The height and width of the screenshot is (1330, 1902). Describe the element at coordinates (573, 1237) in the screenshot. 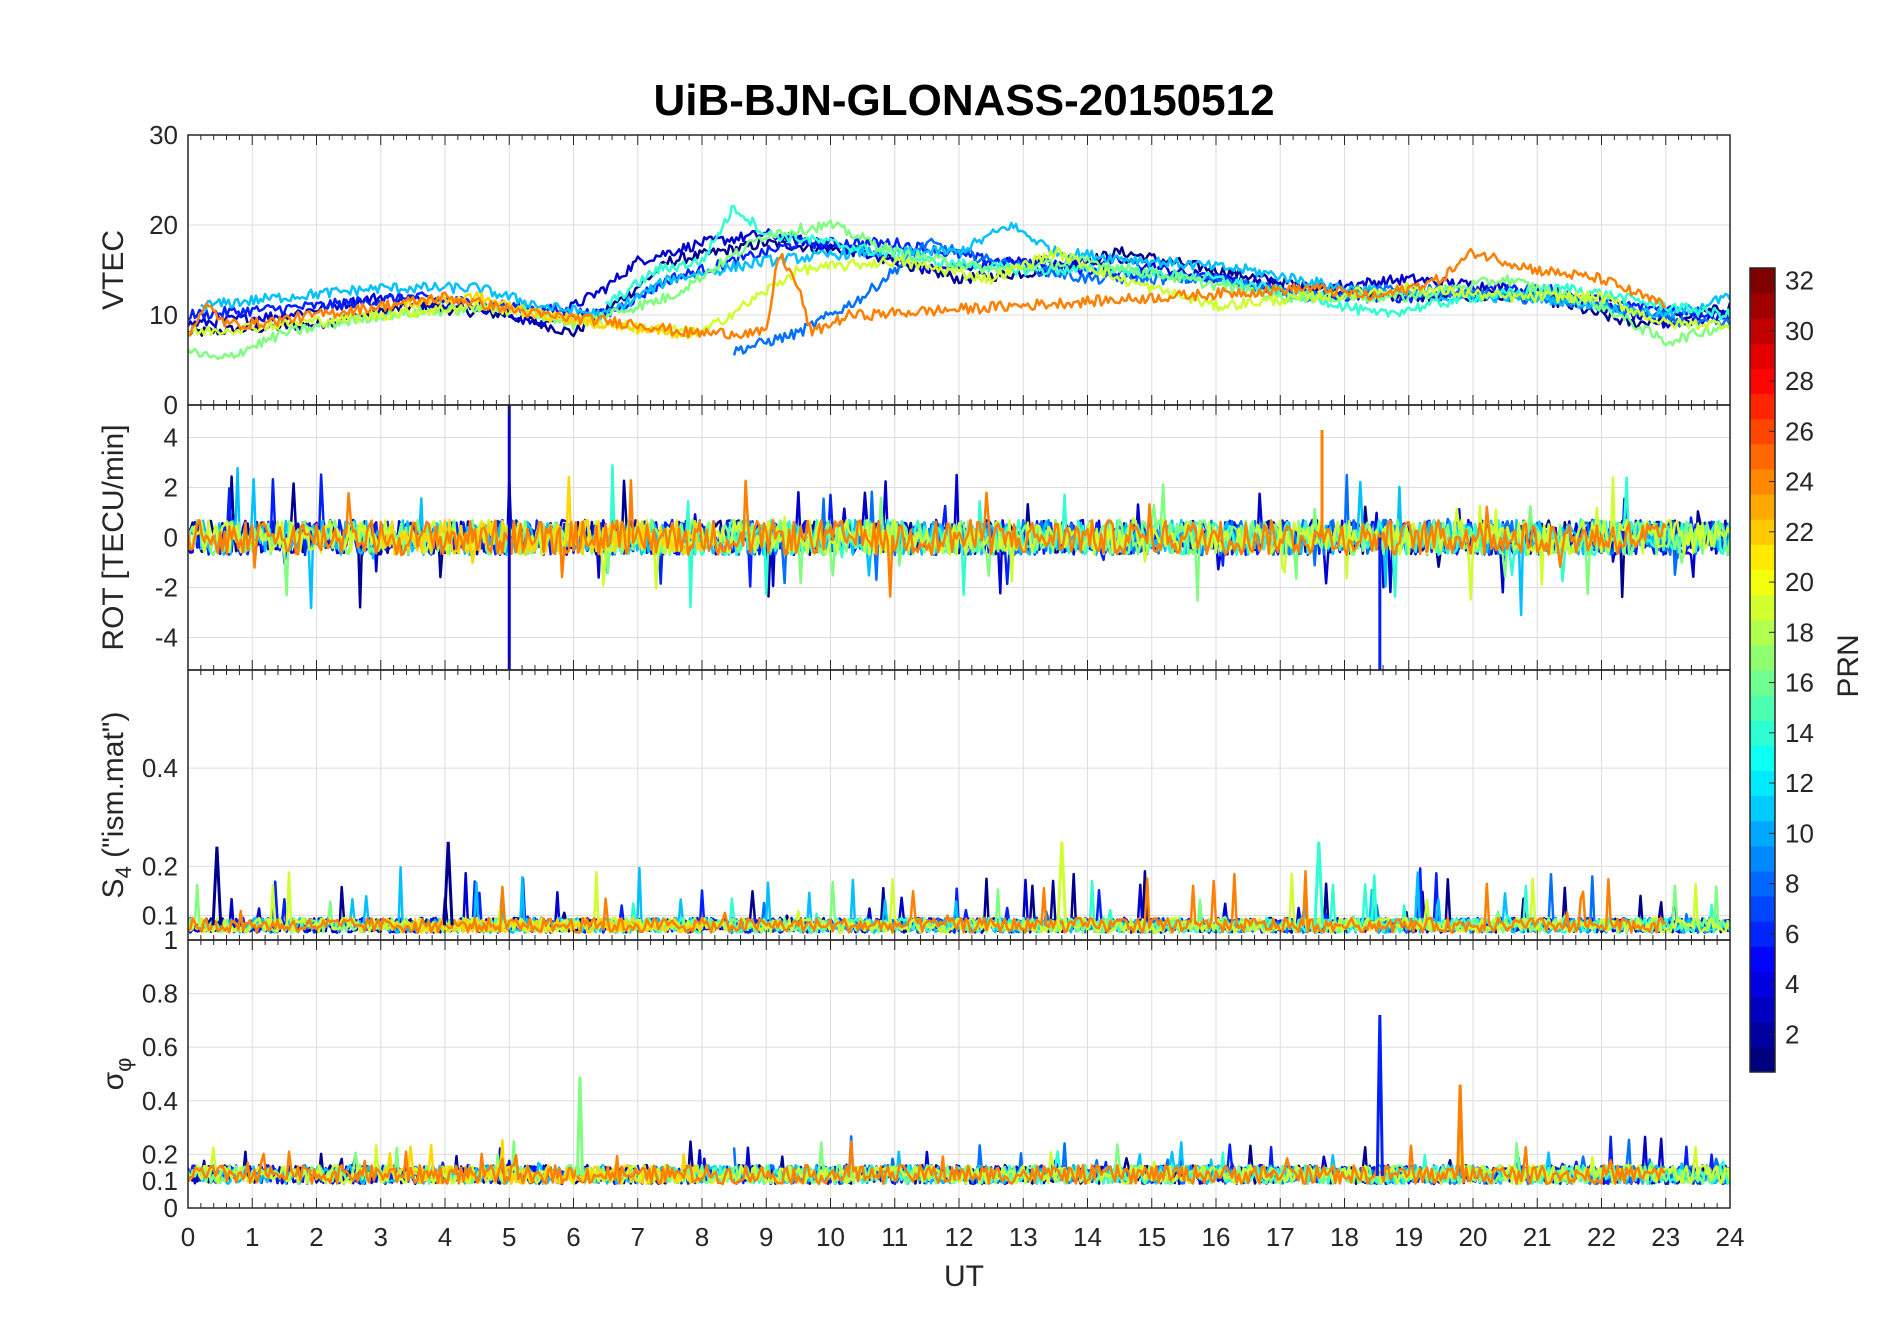

I see `x-tick-label: 6` at that location.